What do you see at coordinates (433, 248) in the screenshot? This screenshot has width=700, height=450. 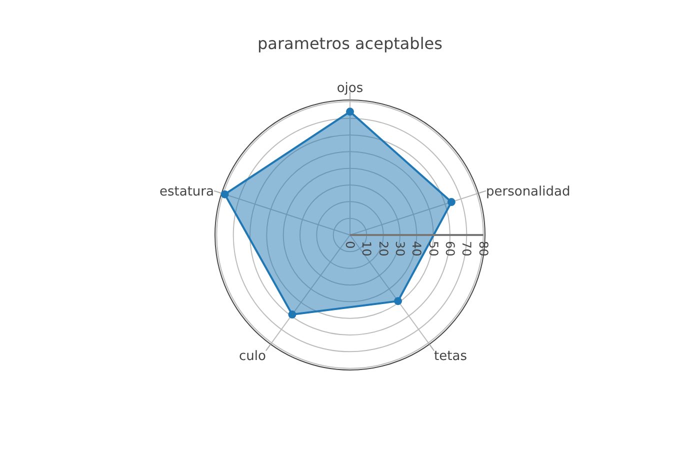 I see `y-tick-label: 50` at bounding box center [433, 248].